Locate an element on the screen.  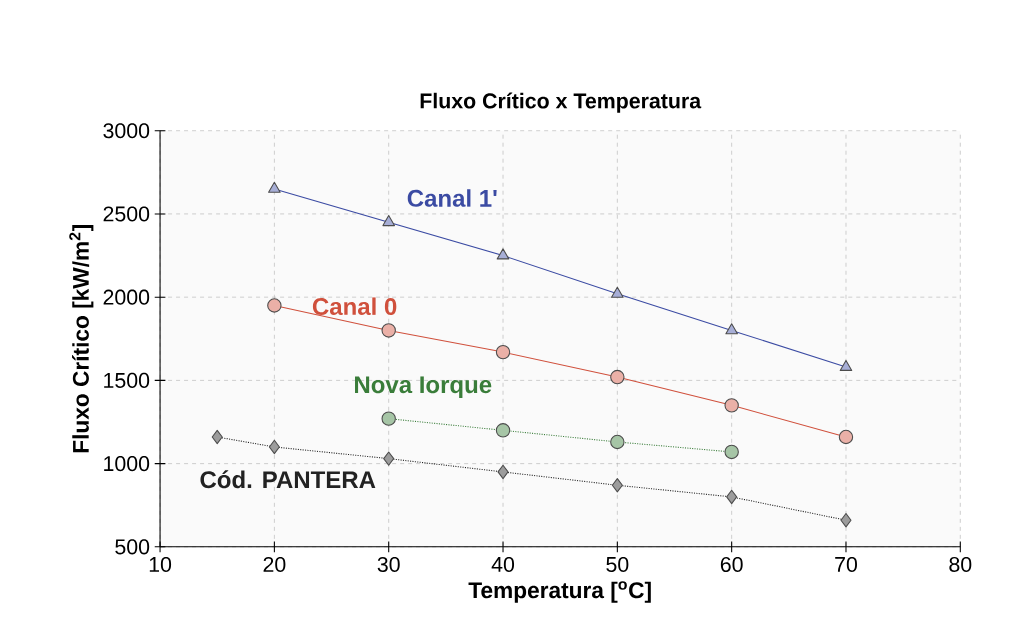
x-tick-label: 70 is located at coordinates (846, 564).